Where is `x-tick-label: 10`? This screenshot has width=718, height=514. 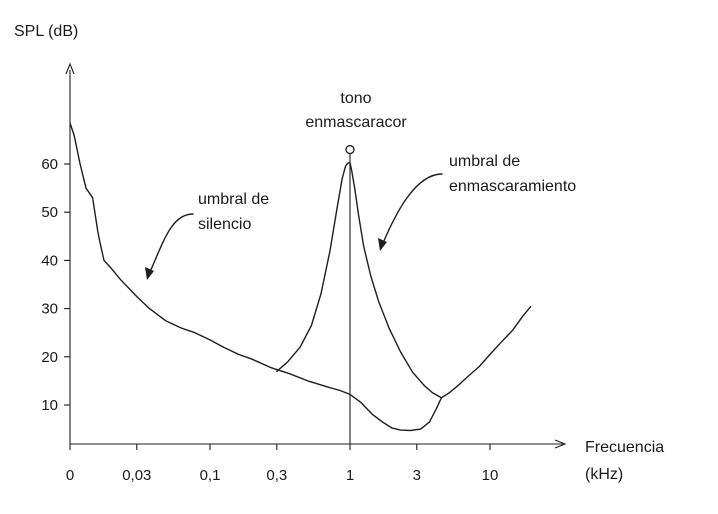 x-tick-label: 10 is located at coordinates (490, 475).